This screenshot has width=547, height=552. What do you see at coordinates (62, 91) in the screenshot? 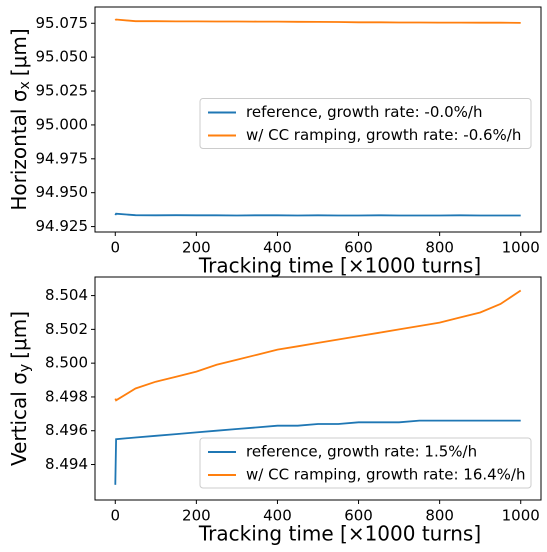
I see `y-tick-label: 95.025` at bounding box center [62, 91].